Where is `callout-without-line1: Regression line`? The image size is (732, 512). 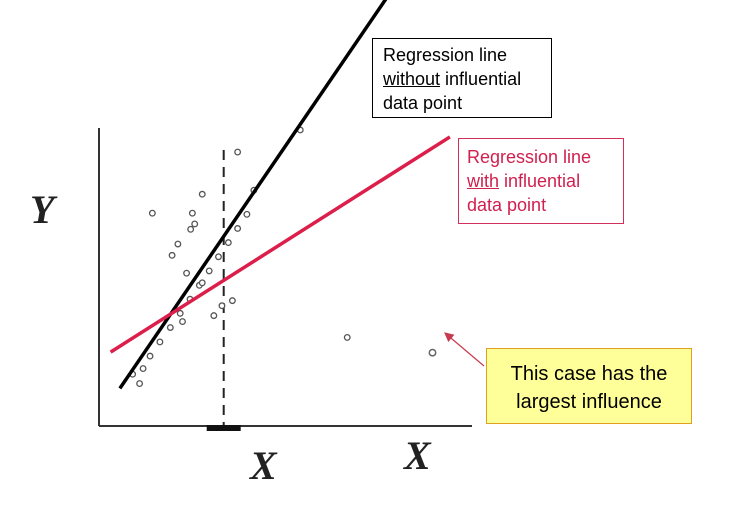
callout-without-line1: Regression line is located at coordinates (445, 55).